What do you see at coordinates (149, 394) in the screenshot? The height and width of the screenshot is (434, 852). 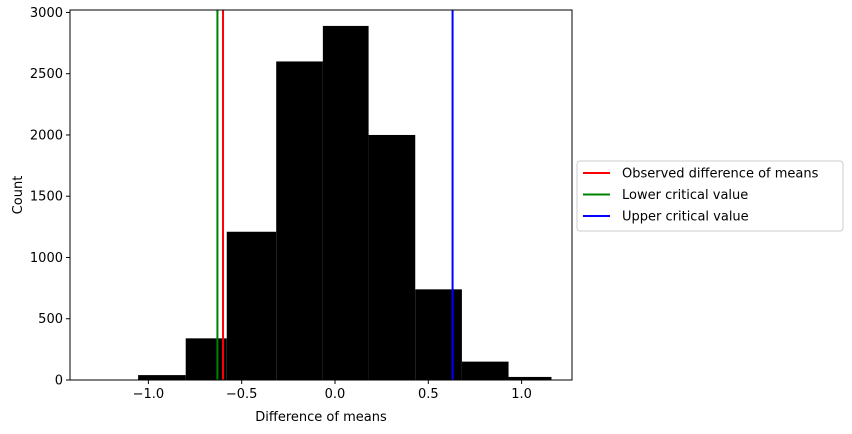 I see `x-tick-label: −1.0` at bounding box center [149, 394].